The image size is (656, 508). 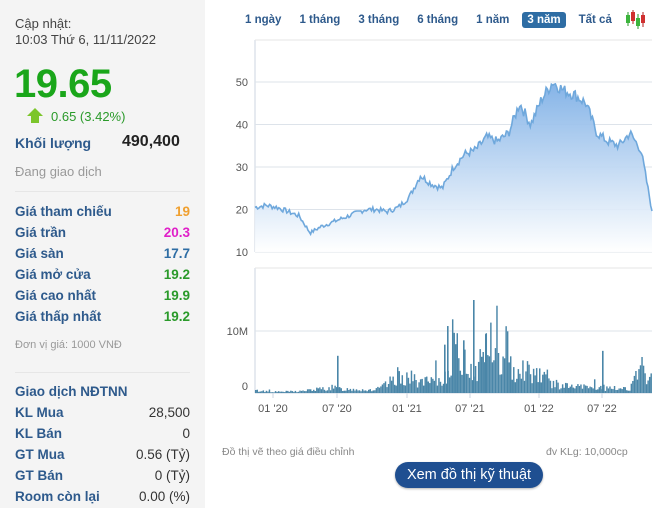 I want to click on updated-time: 10:03 Thứ 6, 11/11/2022, so click(x=85, y=39).